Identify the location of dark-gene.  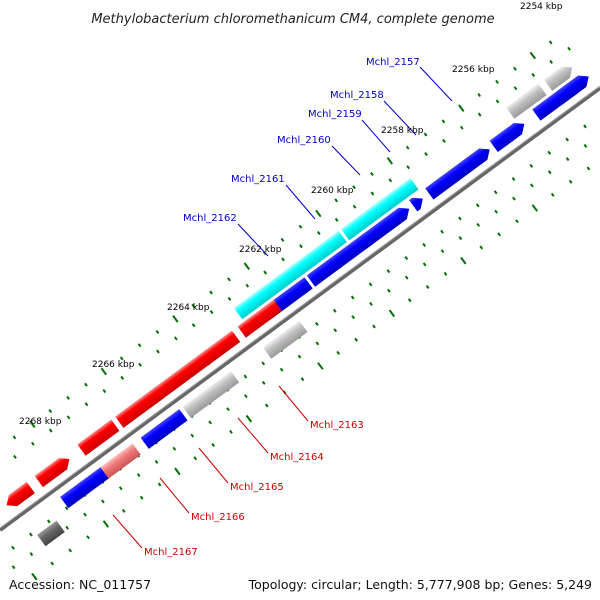
(51, 533).